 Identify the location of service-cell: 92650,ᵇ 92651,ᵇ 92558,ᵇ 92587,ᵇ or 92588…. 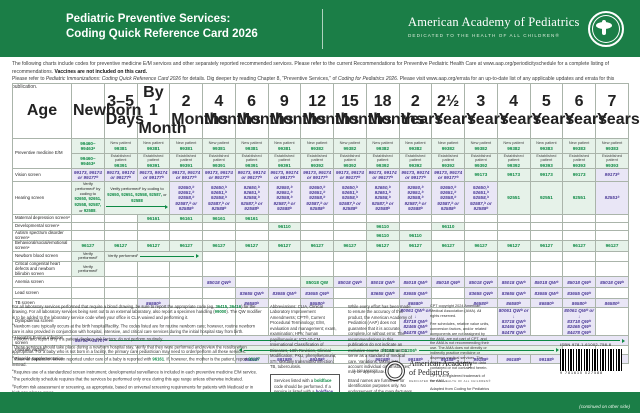
(481, 198).